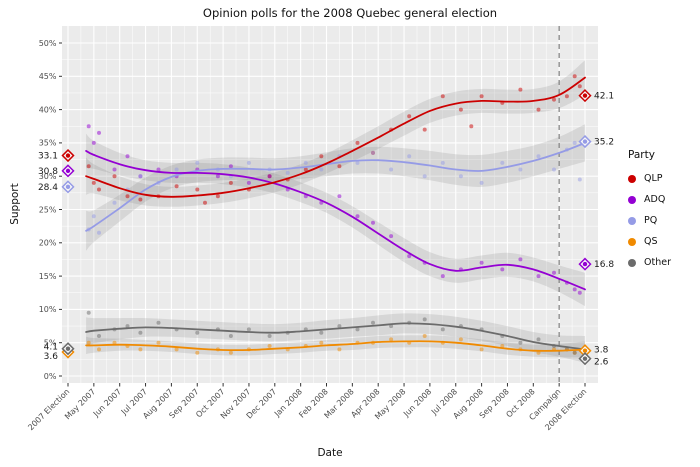 This screenshot has height=467, width=700. What do you see at coordinates (604, 143) in the screenshot?
I see `result-2008-label-PQ: 35.2` at bounding box center [604, 143].